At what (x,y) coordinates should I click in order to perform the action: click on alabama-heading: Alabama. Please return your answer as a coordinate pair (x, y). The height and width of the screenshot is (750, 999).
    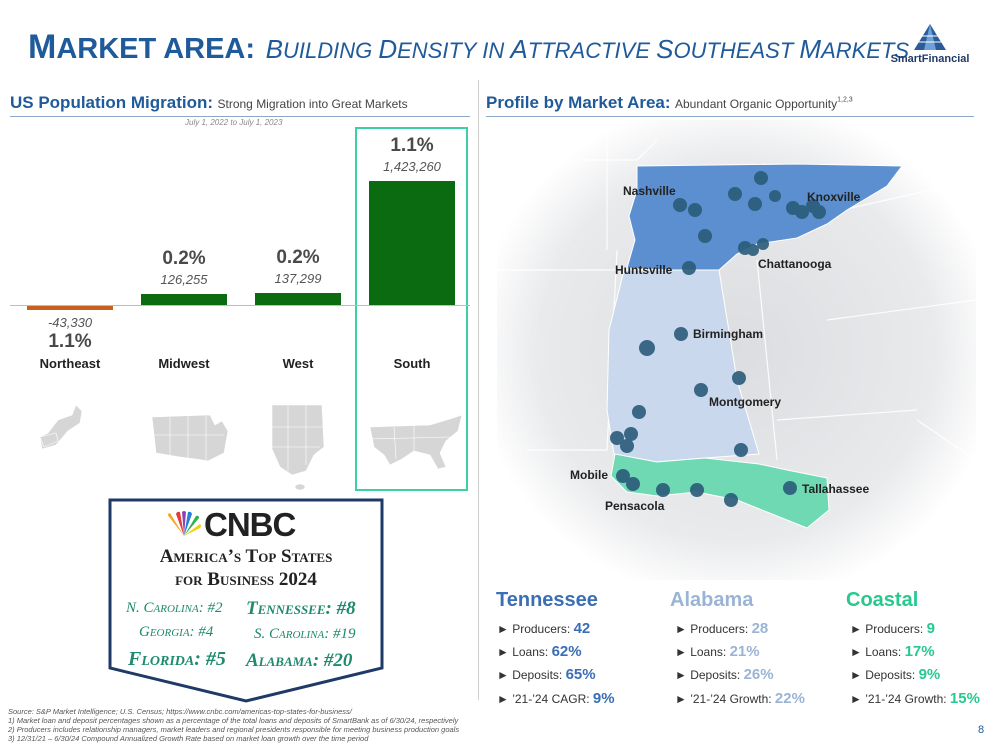
    Looking at the image, I should click on (712, 600).